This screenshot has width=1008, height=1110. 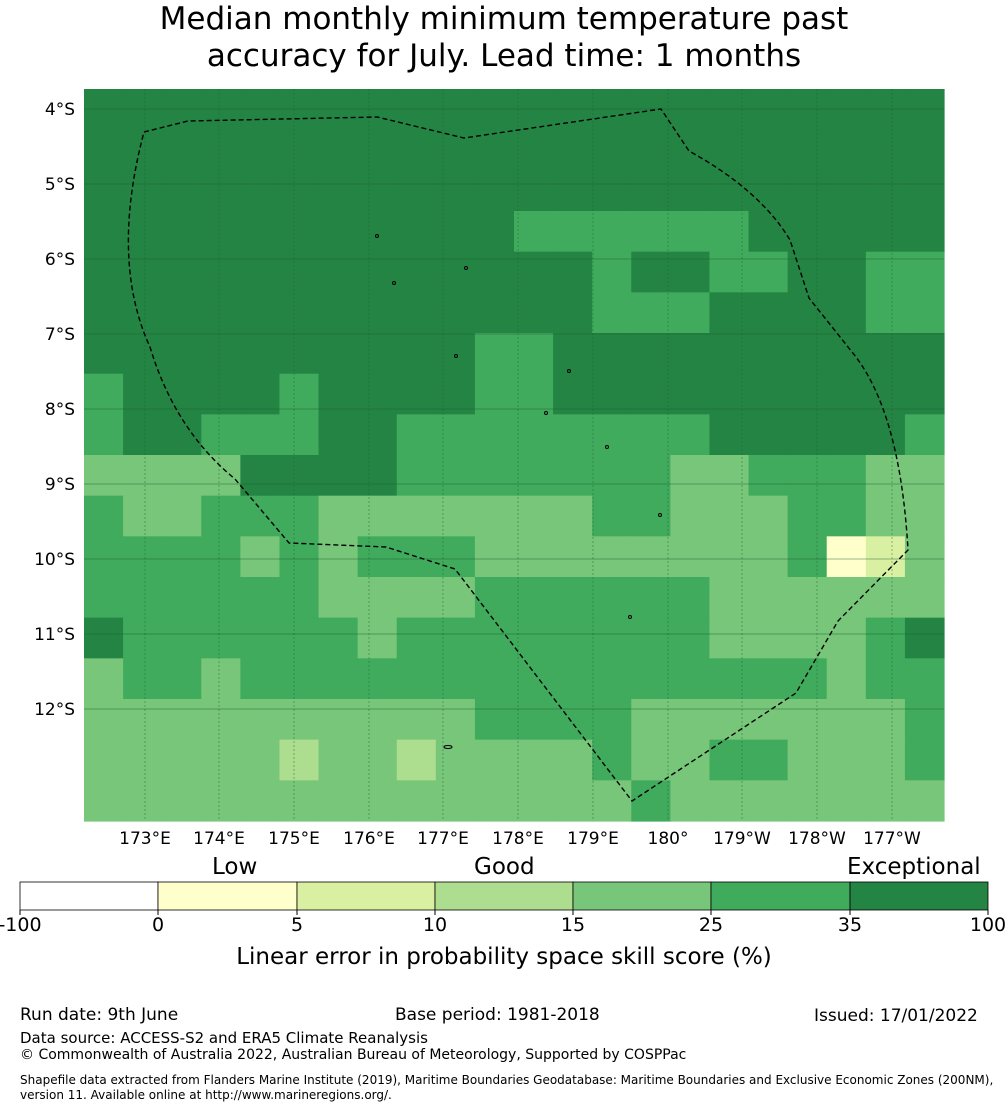 What do you see at coordinates (593, 839) in the screenshot?
I see `longitude-label: 179°E` at bounding box center [593, 839].